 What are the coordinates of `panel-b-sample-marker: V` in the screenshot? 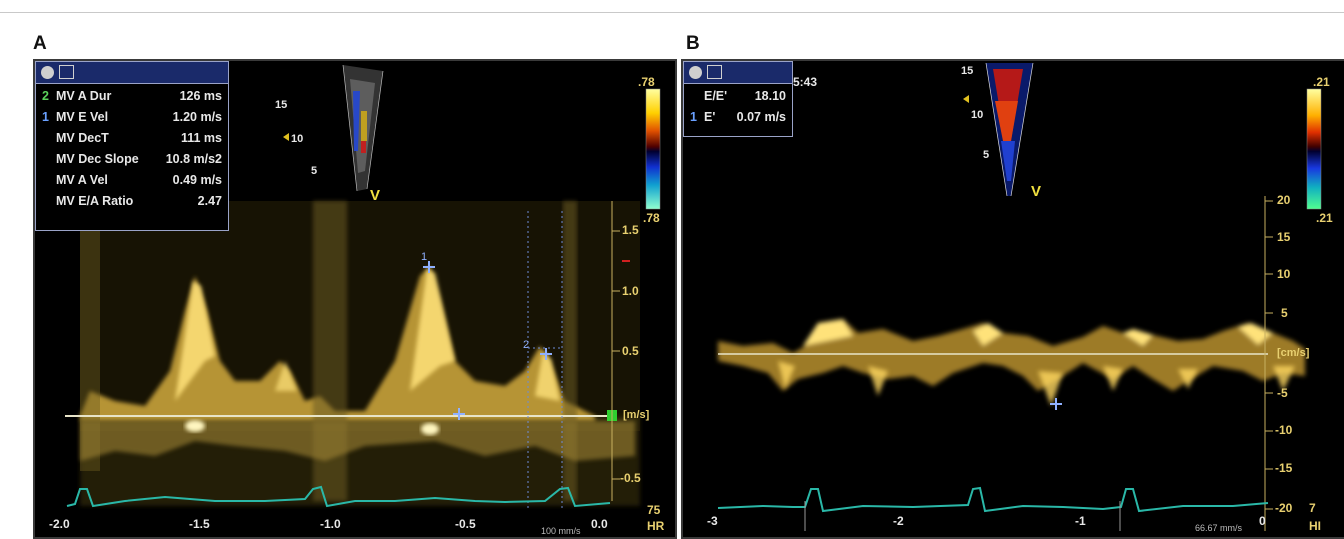 It's located at (1036, 191).